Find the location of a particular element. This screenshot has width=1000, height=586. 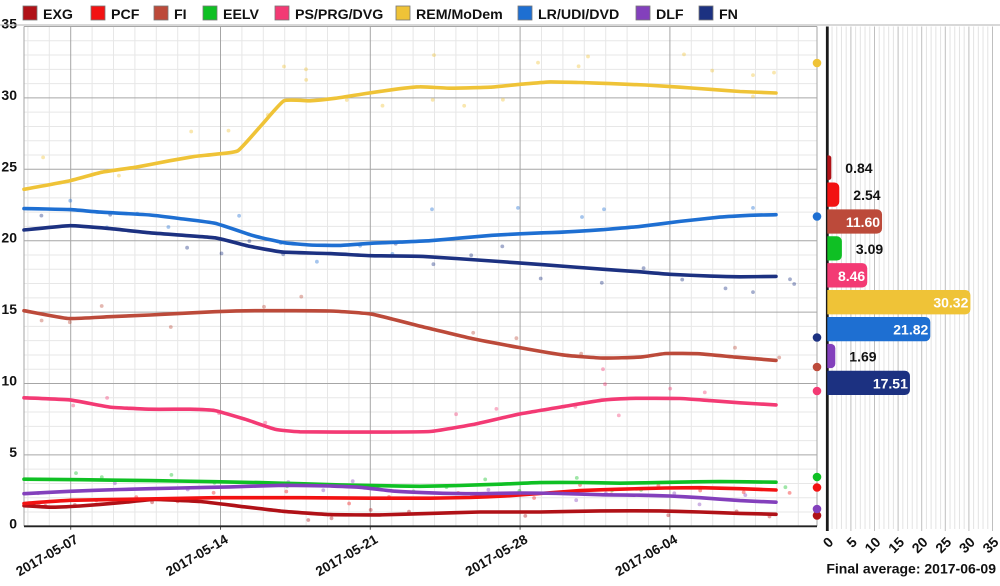

svg-text: 2.54 is located at coordinates (866, 195).